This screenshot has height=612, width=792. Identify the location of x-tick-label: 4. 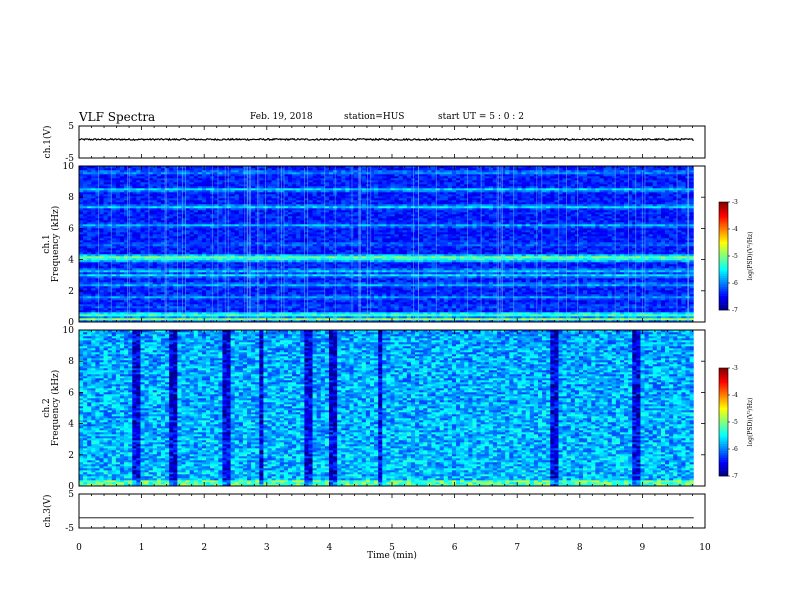
(330, 548).